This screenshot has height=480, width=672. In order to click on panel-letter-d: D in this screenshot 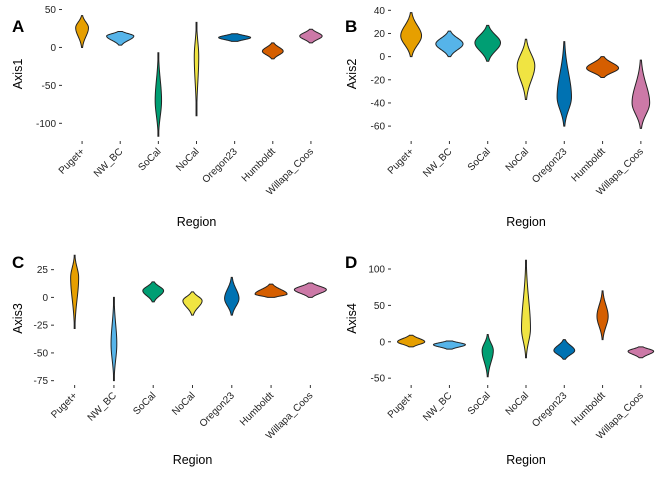, I will do `click(351, 262)`.